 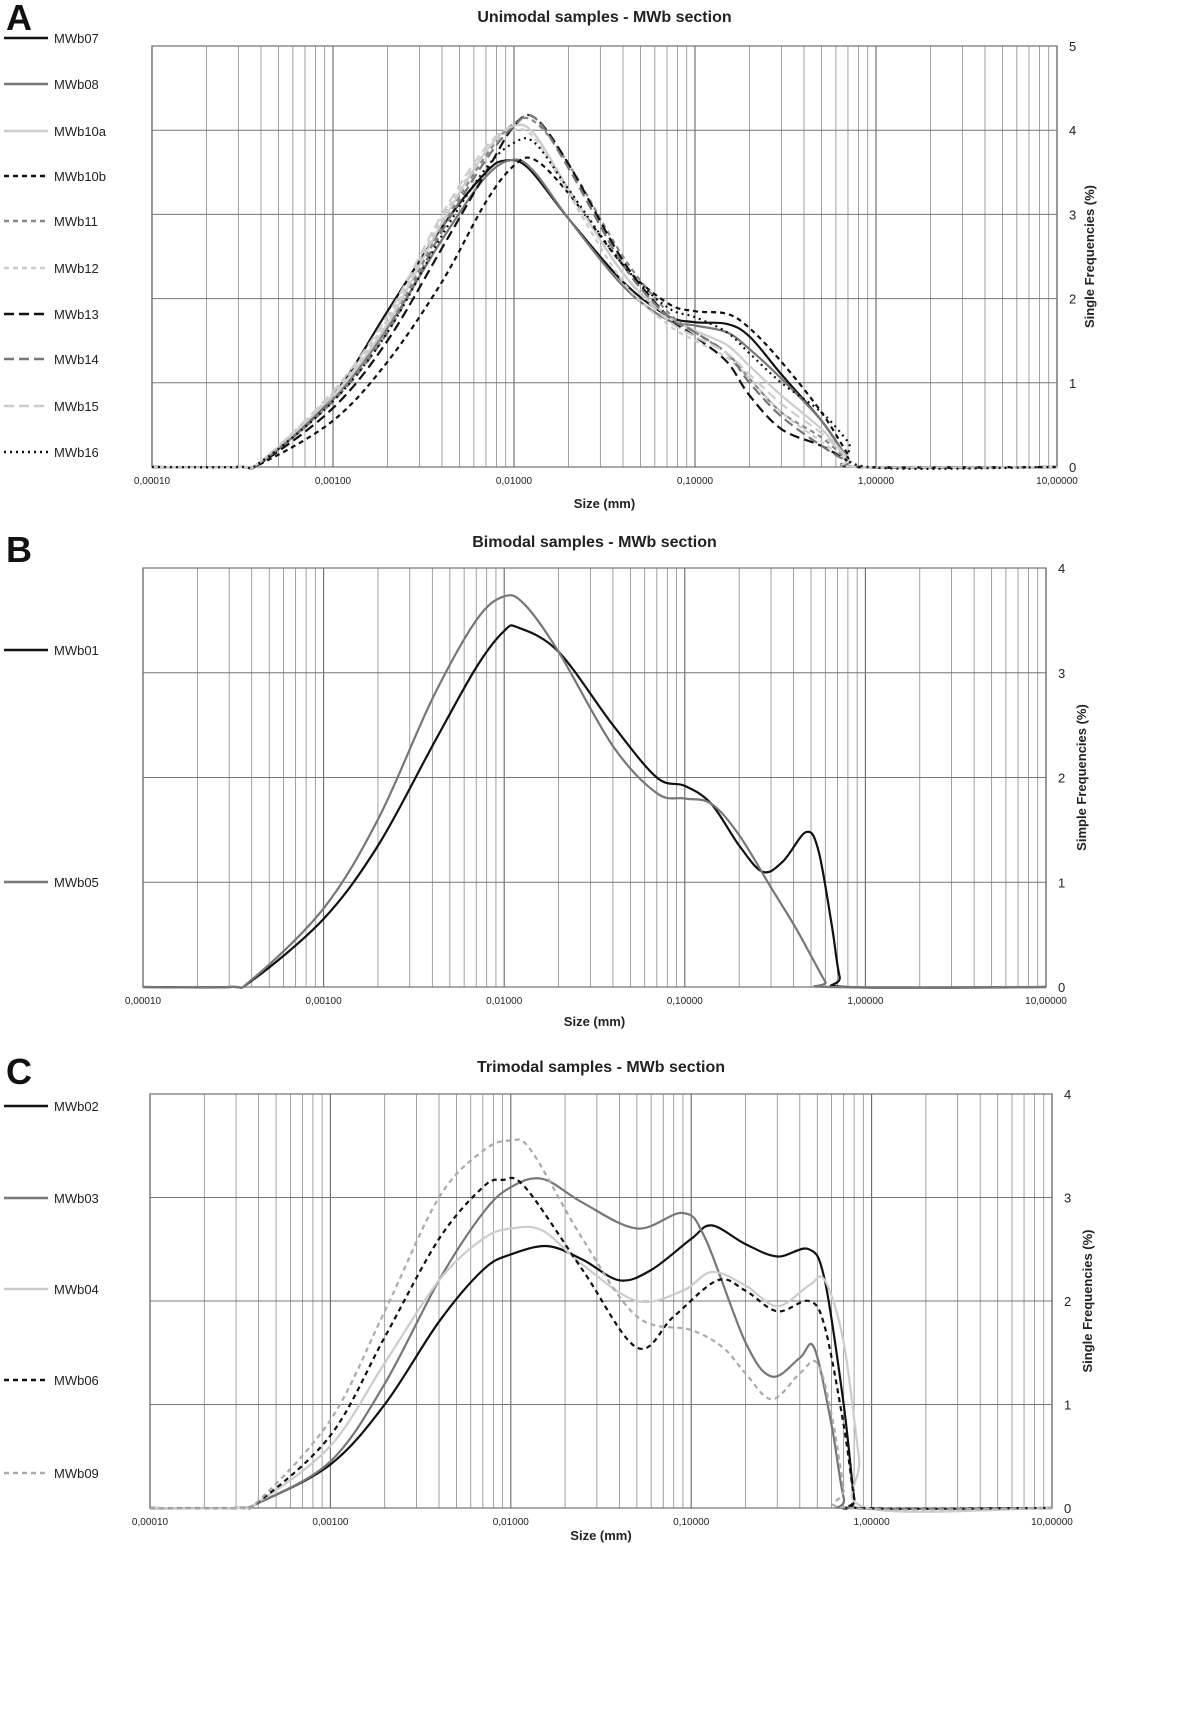 I want to click on legend-label: MWb05, so click(x=76, y=882).